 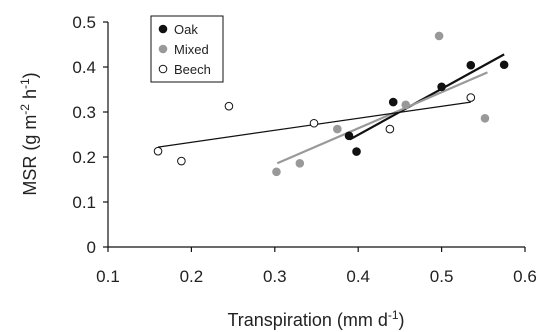 I want to click on x-tick-label: 0.6, so click(x=525, y=276).